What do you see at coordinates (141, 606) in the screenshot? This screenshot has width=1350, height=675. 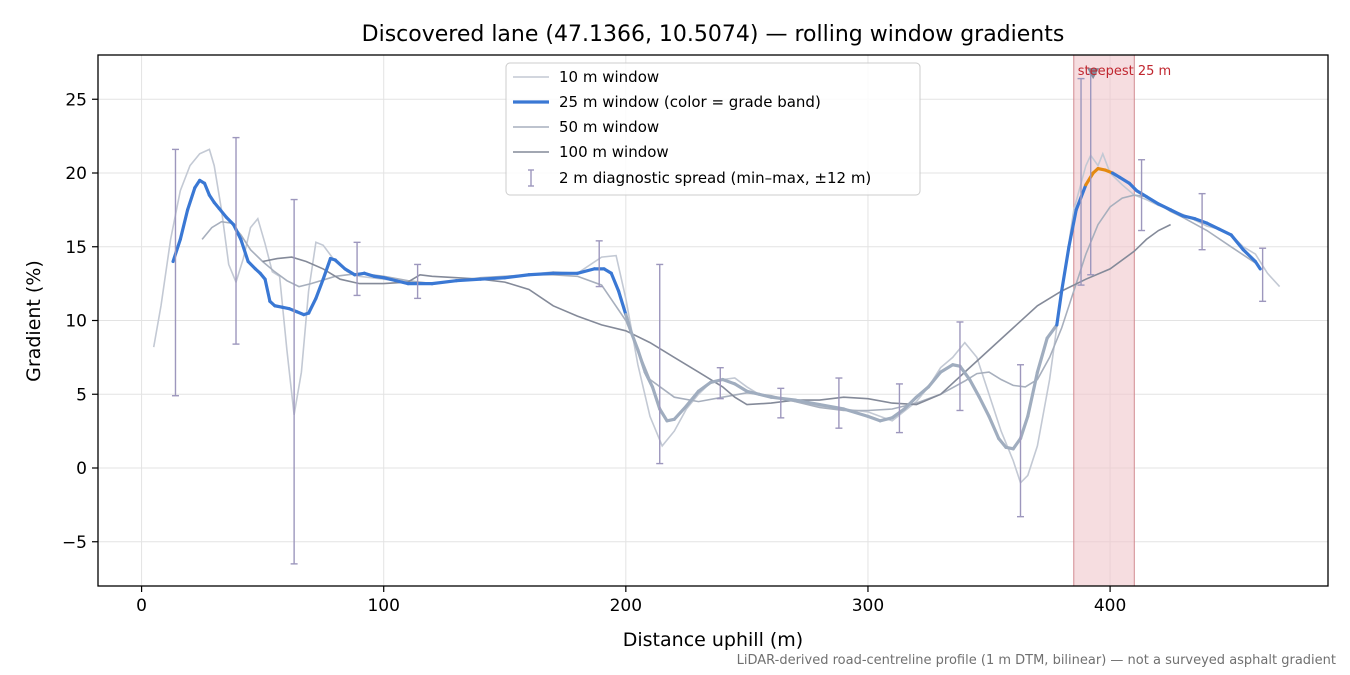 I see `x-tick-label: 0` at bounding box center [141, 606].